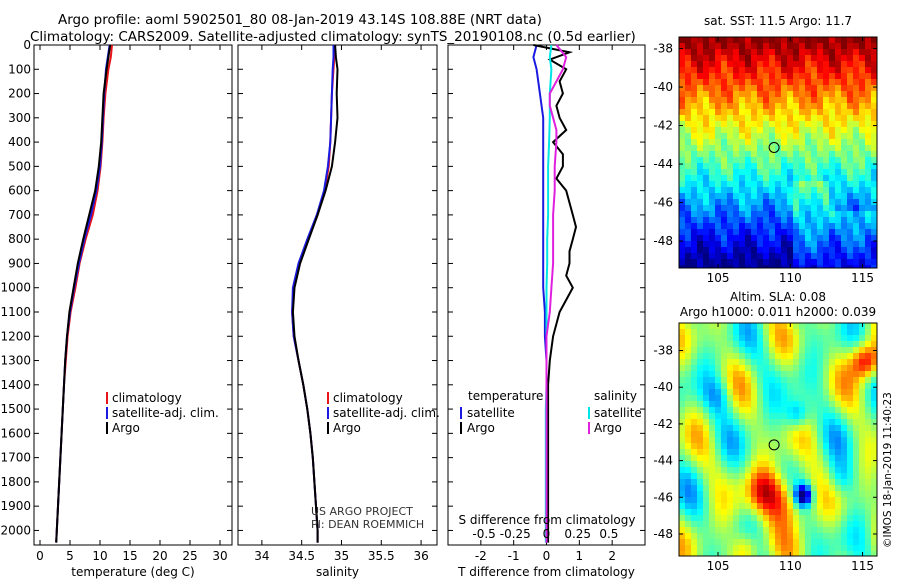  Describe the element at coordinates (219, 556) in the screenshot. I see `x-tick-label: 30` at that location.